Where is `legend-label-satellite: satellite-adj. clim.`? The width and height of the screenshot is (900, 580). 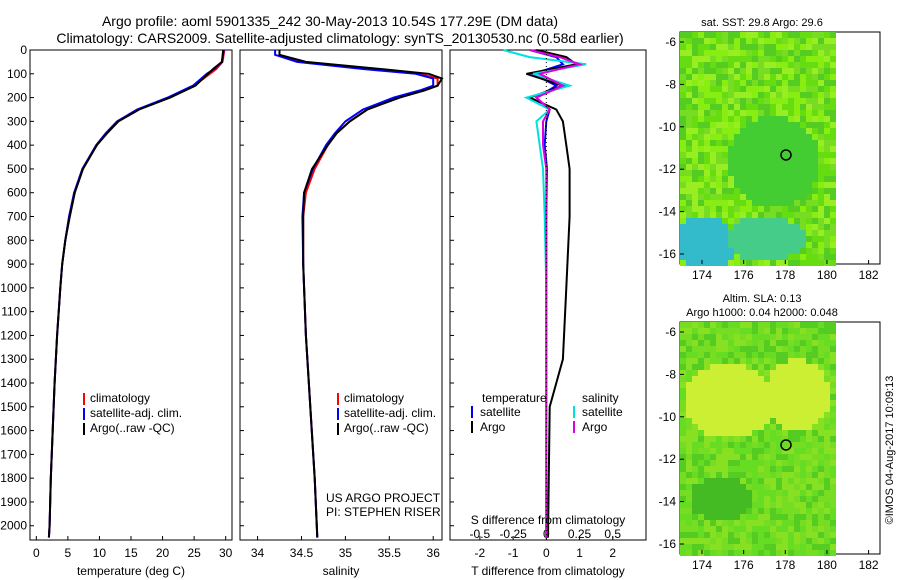
legend-label-satellite: satellite-adj. clim. is located at coordinates (136, 413).